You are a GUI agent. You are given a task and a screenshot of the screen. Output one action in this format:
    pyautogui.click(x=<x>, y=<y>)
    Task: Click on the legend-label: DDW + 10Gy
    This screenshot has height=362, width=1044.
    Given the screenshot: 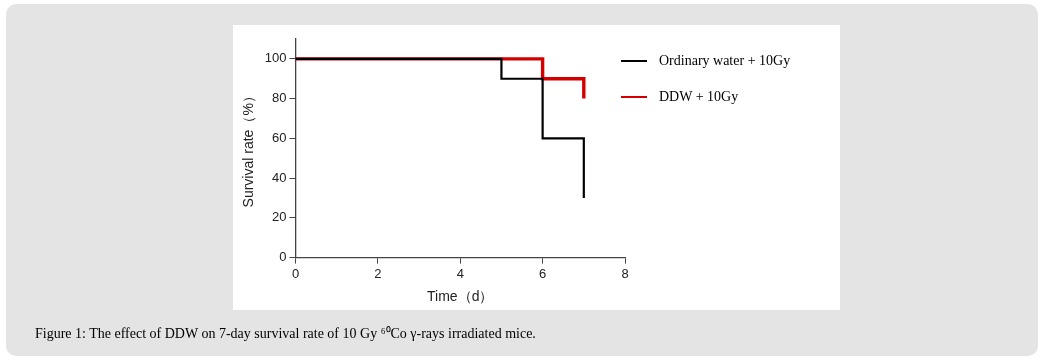 What is the action you would take?
    pyautogui.click(x=699, y=97)
    